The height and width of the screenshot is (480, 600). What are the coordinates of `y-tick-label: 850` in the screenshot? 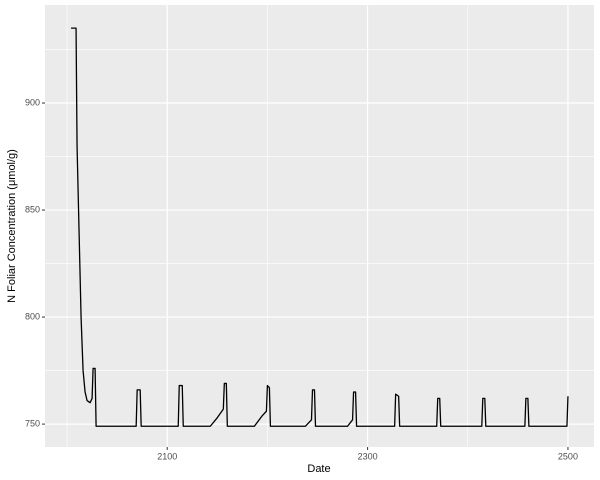 It's located at (32, 209).